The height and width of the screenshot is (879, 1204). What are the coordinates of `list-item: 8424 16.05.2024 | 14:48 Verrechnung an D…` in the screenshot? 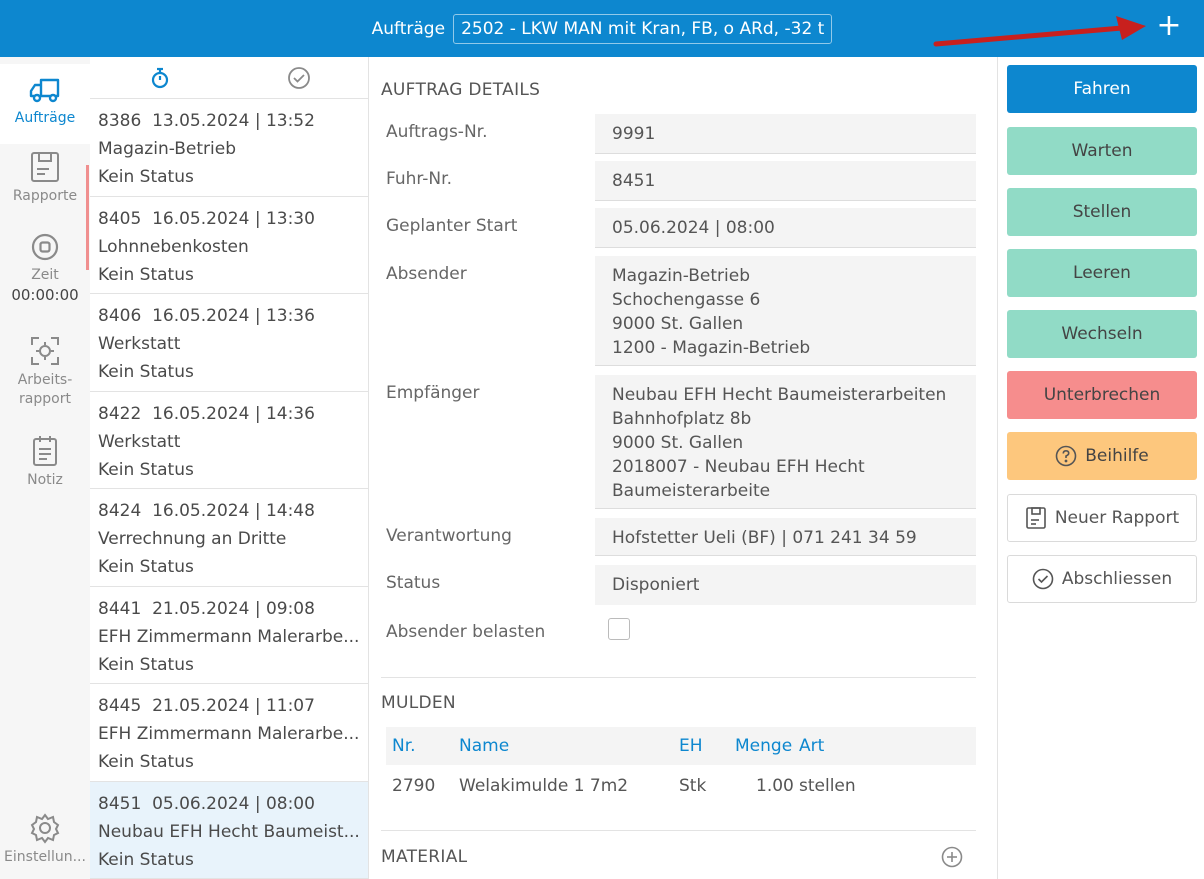 It's located at (229, 538).